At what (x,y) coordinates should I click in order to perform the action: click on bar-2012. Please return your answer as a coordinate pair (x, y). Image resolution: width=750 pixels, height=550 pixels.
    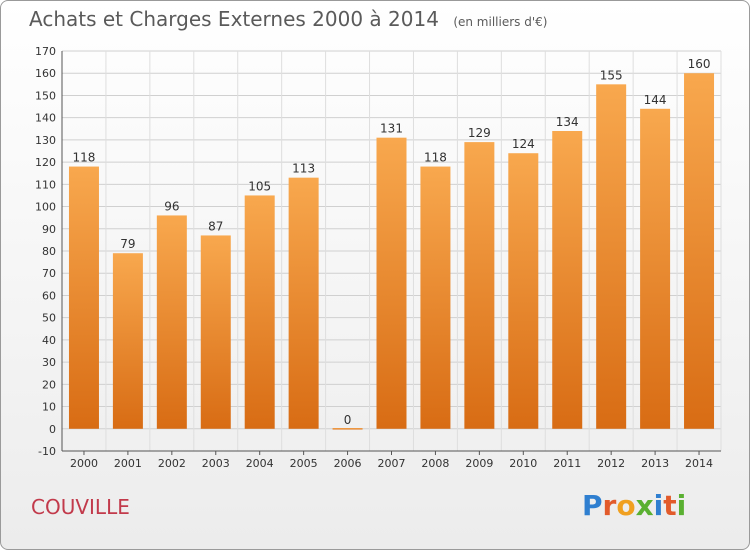
    Looking at the image, I should click on (611, 256).